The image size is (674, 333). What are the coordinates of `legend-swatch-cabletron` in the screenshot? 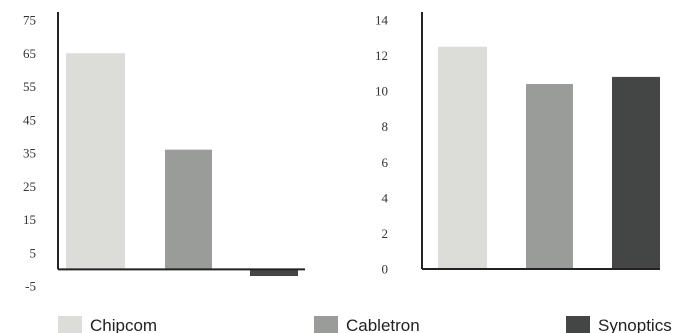 It's located at (326, 324).